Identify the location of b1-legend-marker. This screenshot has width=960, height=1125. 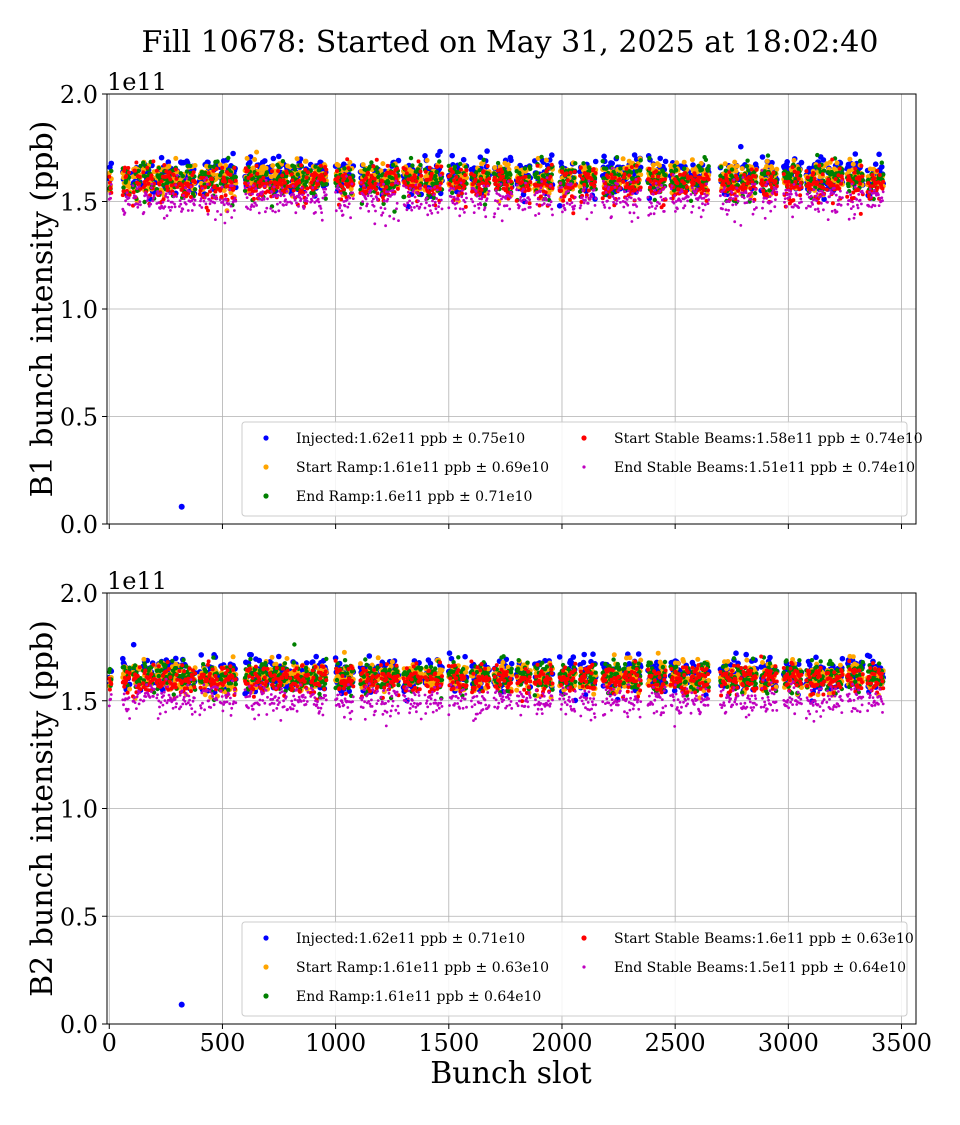
(583, 437).